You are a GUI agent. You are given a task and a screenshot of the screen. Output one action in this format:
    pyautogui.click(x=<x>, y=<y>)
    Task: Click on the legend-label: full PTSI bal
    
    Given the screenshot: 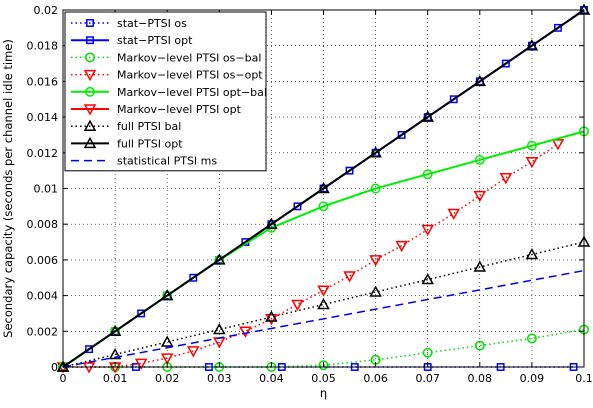 What is the action you would take?
    pyautogui.click(x=149, y=126)
    